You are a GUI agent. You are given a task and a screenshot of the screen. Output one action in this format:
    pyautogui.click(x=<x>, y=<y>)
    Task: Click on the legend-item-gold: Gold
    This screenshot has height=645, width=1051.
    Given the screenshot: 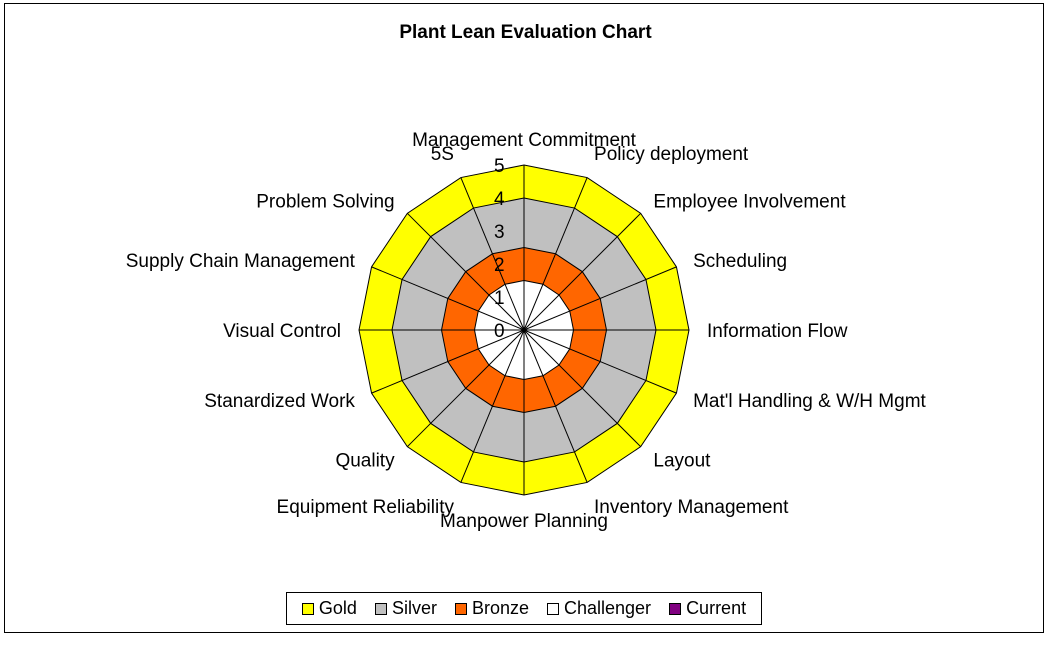 What is the action you would take?
    pyautogui.click(x=329, y=608)
    